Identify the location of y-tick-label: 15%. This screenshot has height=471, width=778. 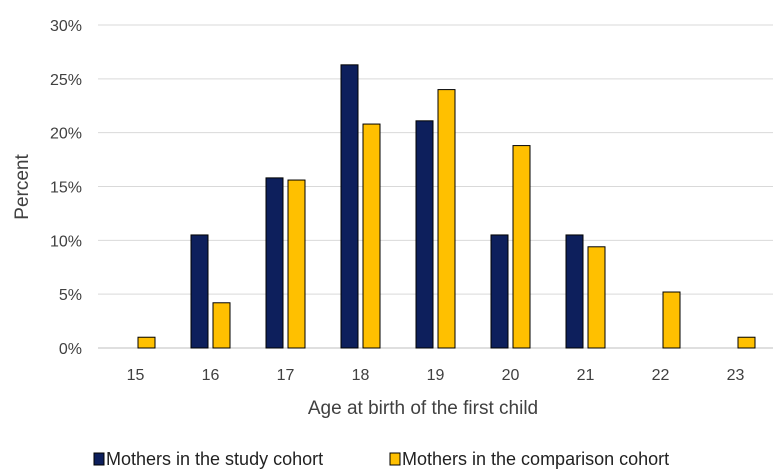
(66, 188).